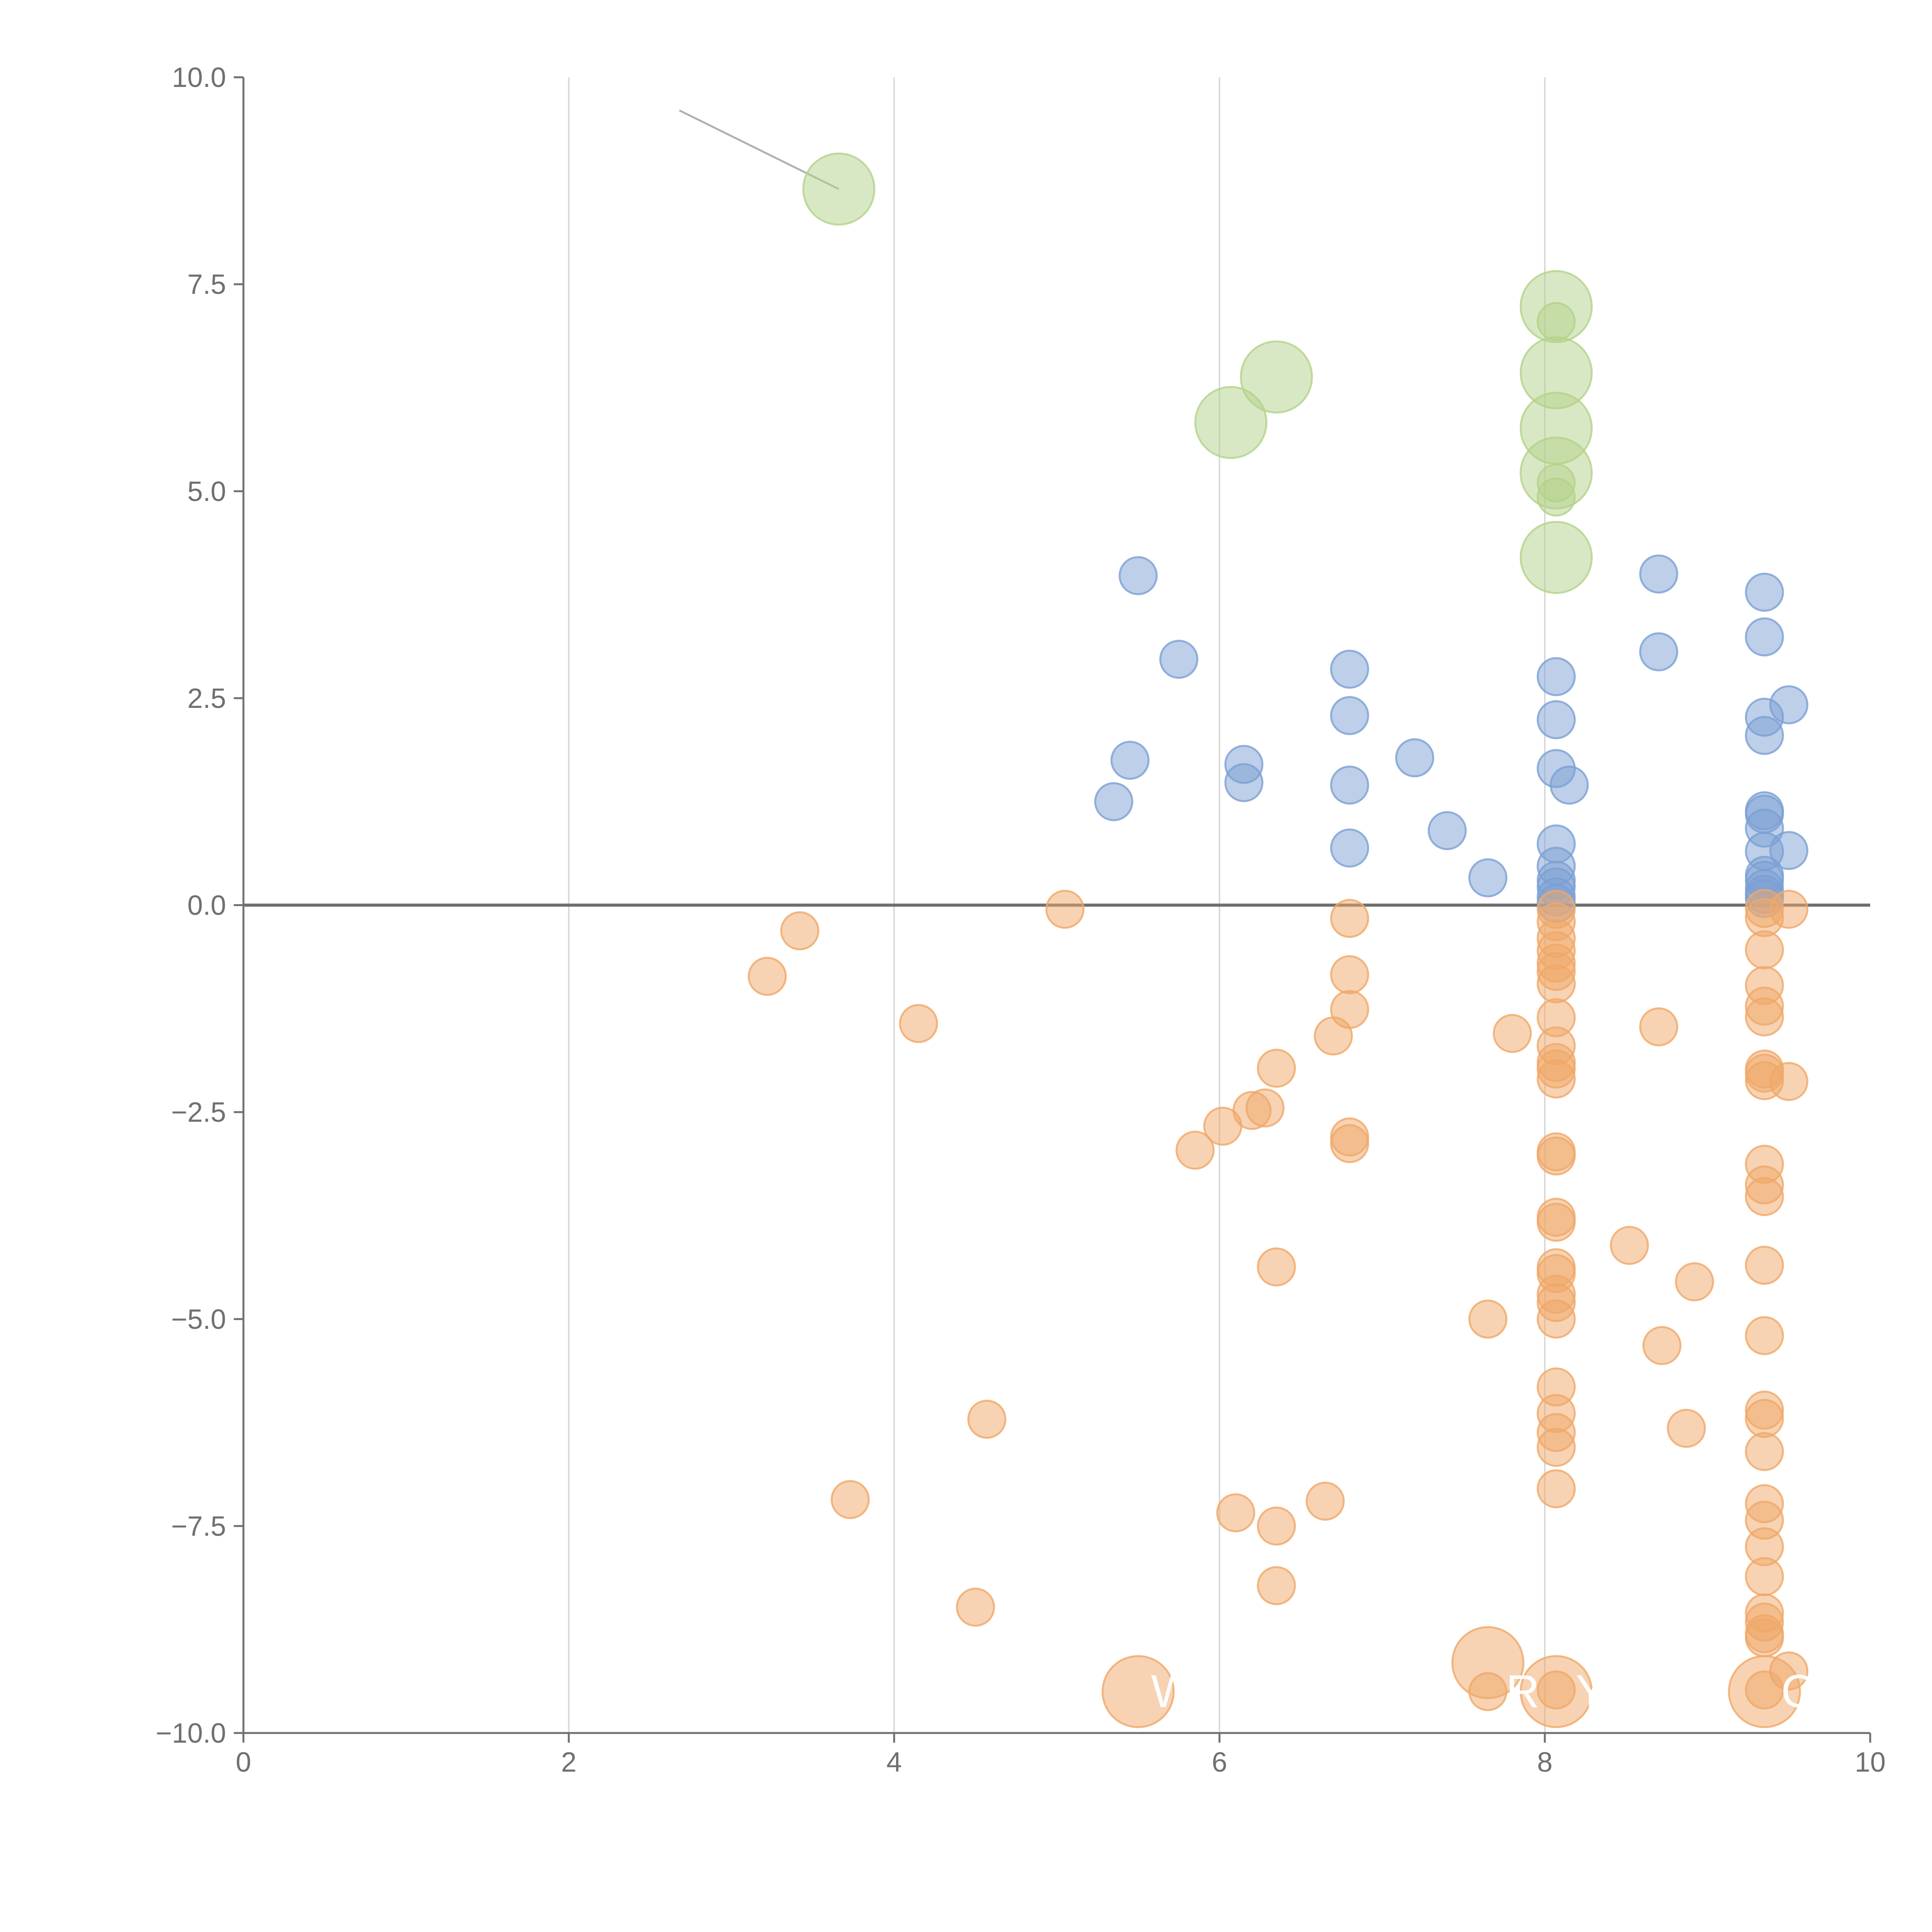  Describe the element at coordinates (199, 78) in the screenshot. I see `y-tick-label: 10.0` at that location.